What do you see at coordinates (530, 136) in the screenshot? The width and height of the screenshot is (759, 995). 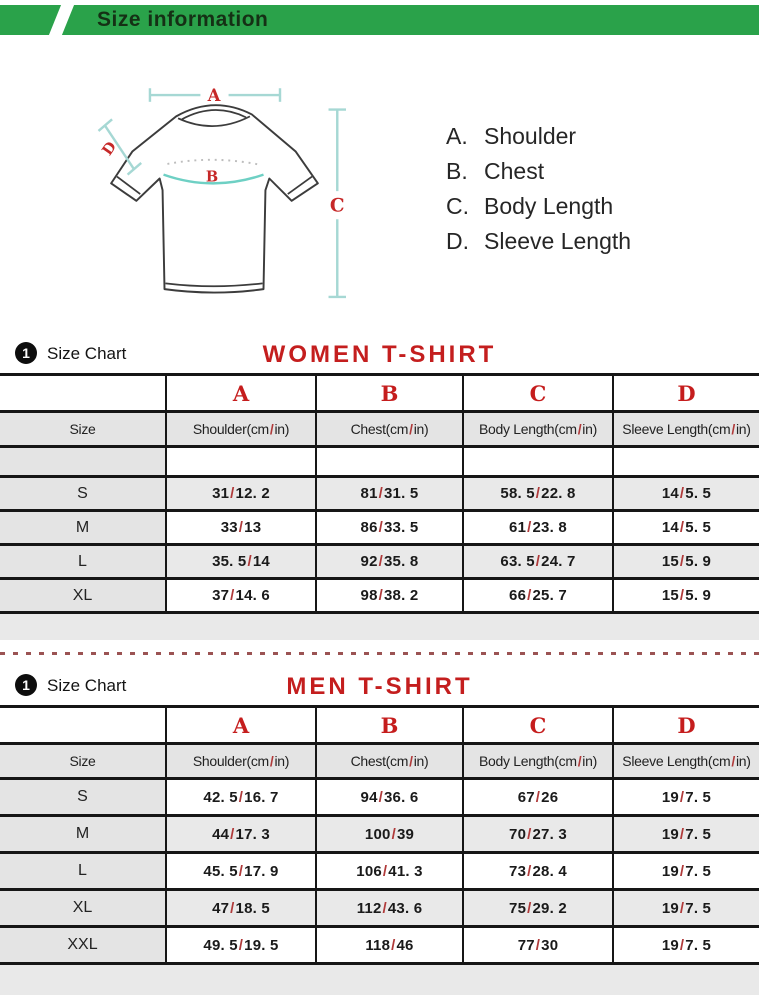 I see `legend-label: Shoulder` at bounding box center [530, 136].